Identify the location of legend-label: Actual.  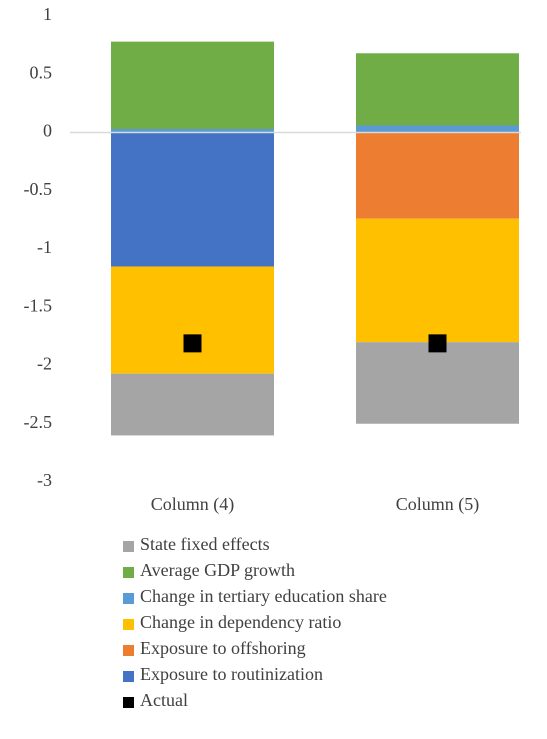
(164, 700).